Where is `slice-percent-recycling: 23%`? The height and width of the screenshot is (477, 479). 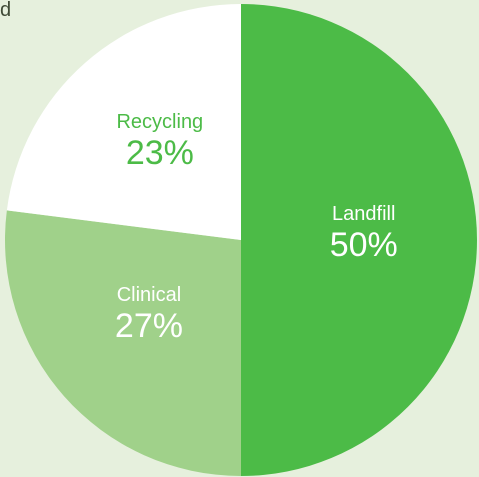 slice-percent-recycling: 23% is located at coordinates (160, 153).